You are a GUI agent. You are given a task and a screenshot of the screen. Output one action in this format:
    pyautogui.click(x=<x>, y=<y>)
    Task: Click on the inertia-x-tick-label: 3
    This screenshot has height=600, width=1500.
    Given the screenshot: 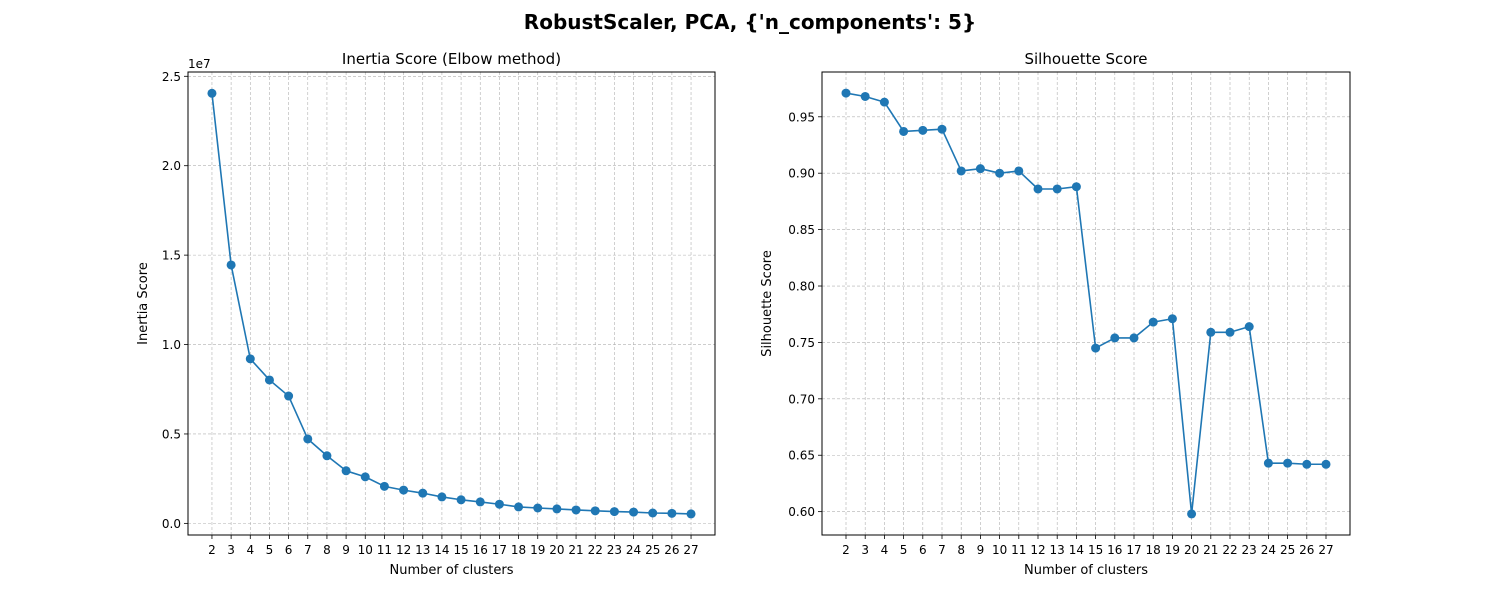 What is the action you would take?
    pyautogui.click(x=231, y=550)
    